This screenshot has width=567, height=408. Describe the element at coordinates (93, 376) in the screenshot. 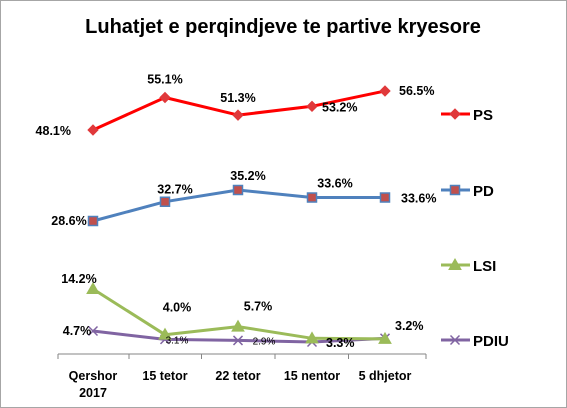

I see `x-tick-label: Qershor` at that location.